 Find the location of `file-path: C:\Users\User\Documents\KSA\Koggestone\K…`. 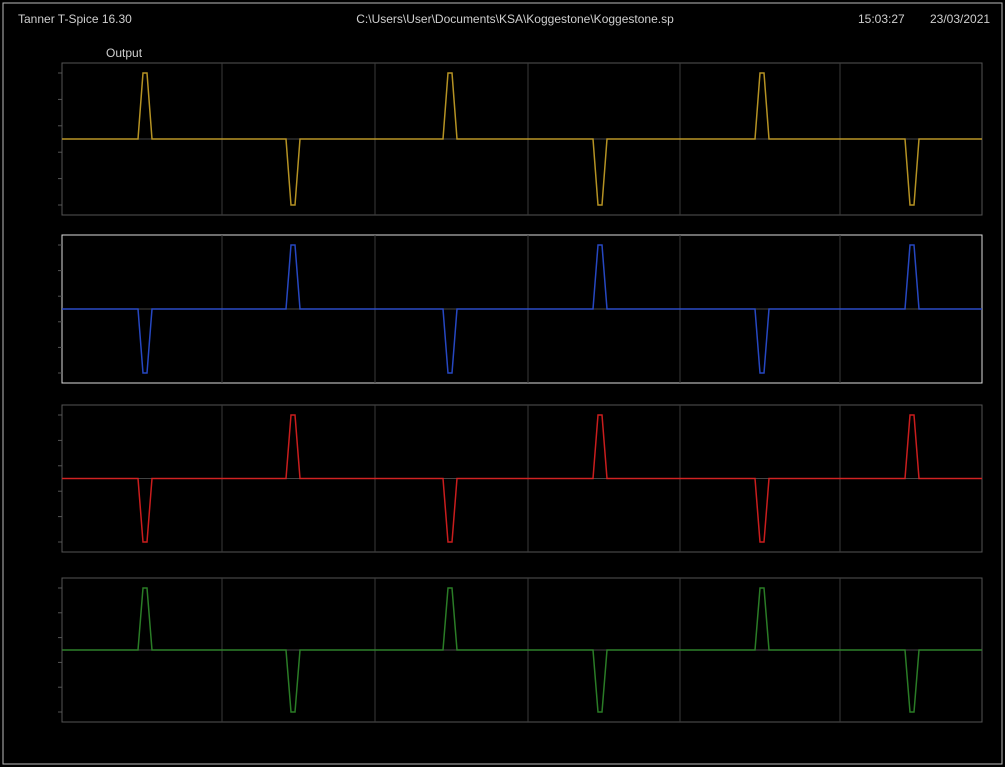

file-path: C:\Users\User\Documents\KSA\Koggestone\K… is located at coordinates (515, 19).